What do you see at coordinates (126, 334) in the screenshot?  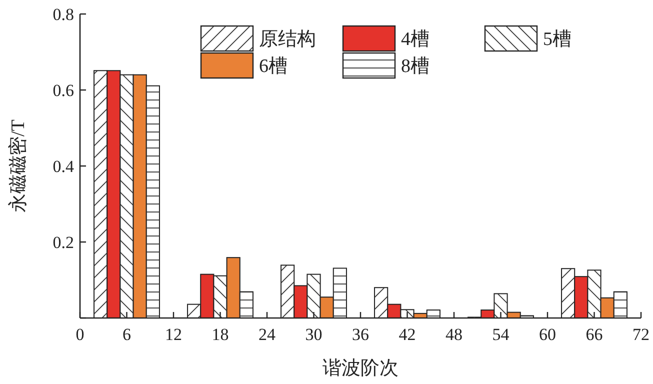 I see `x-tick-label: 6` at bounding box center [126, 334].